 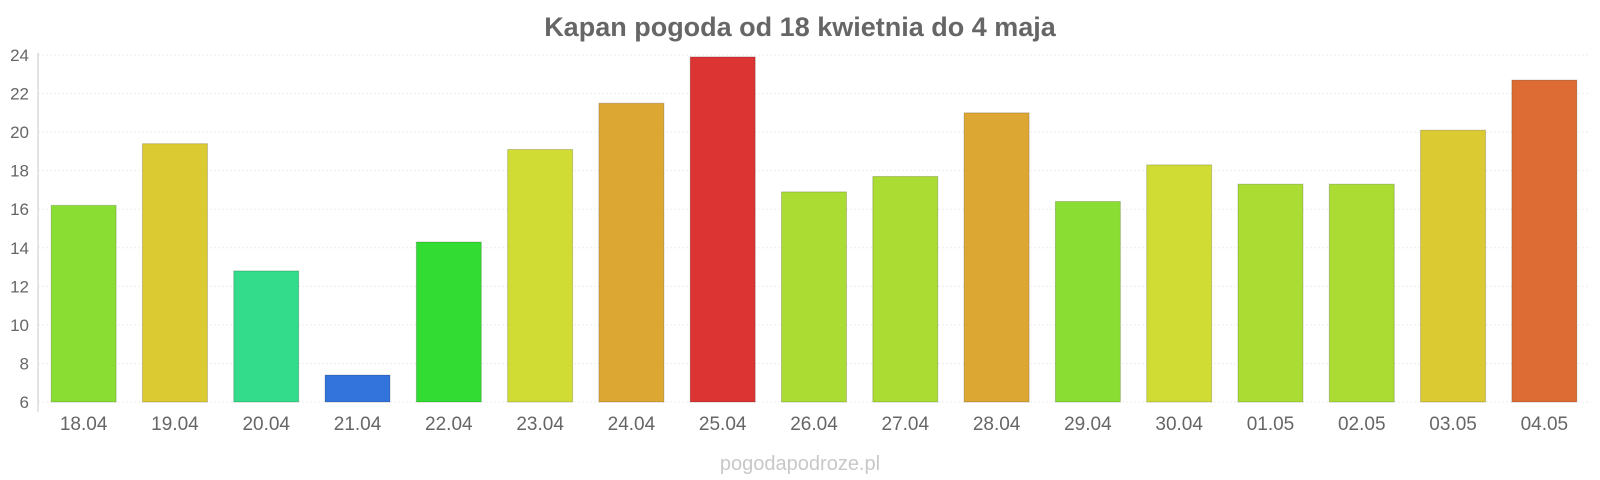 What do you see at coordinates (996, 257) in the screenshot?
I see `bar-28.04` at bounding box center [996, 257].